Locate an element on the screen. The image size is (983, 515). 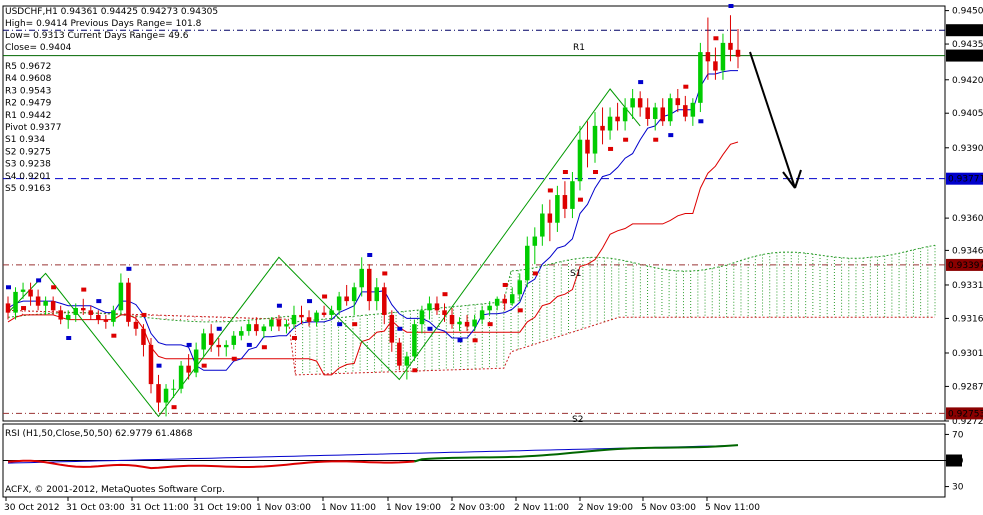
x-tick-label: 31 Oct 19:00 is located at coordinates (222, 508).